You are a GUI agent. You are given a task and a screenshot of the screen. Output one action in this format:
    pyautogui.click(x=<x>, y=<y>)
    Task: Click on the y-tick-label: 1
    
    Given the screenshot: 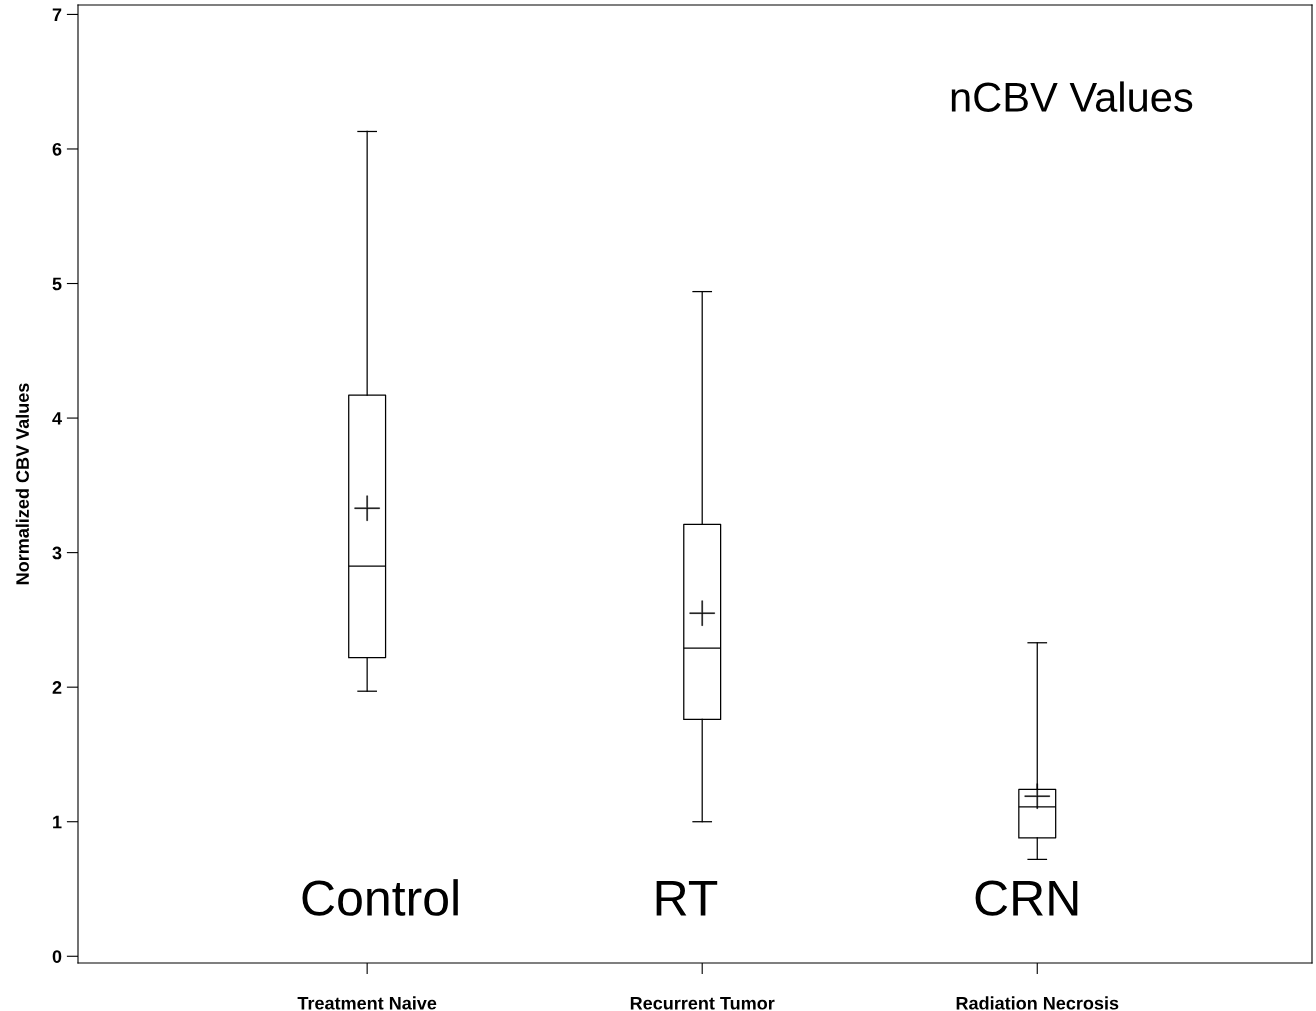 What is the action you would take?
    pyautogui.click(x=57, y=822)
    